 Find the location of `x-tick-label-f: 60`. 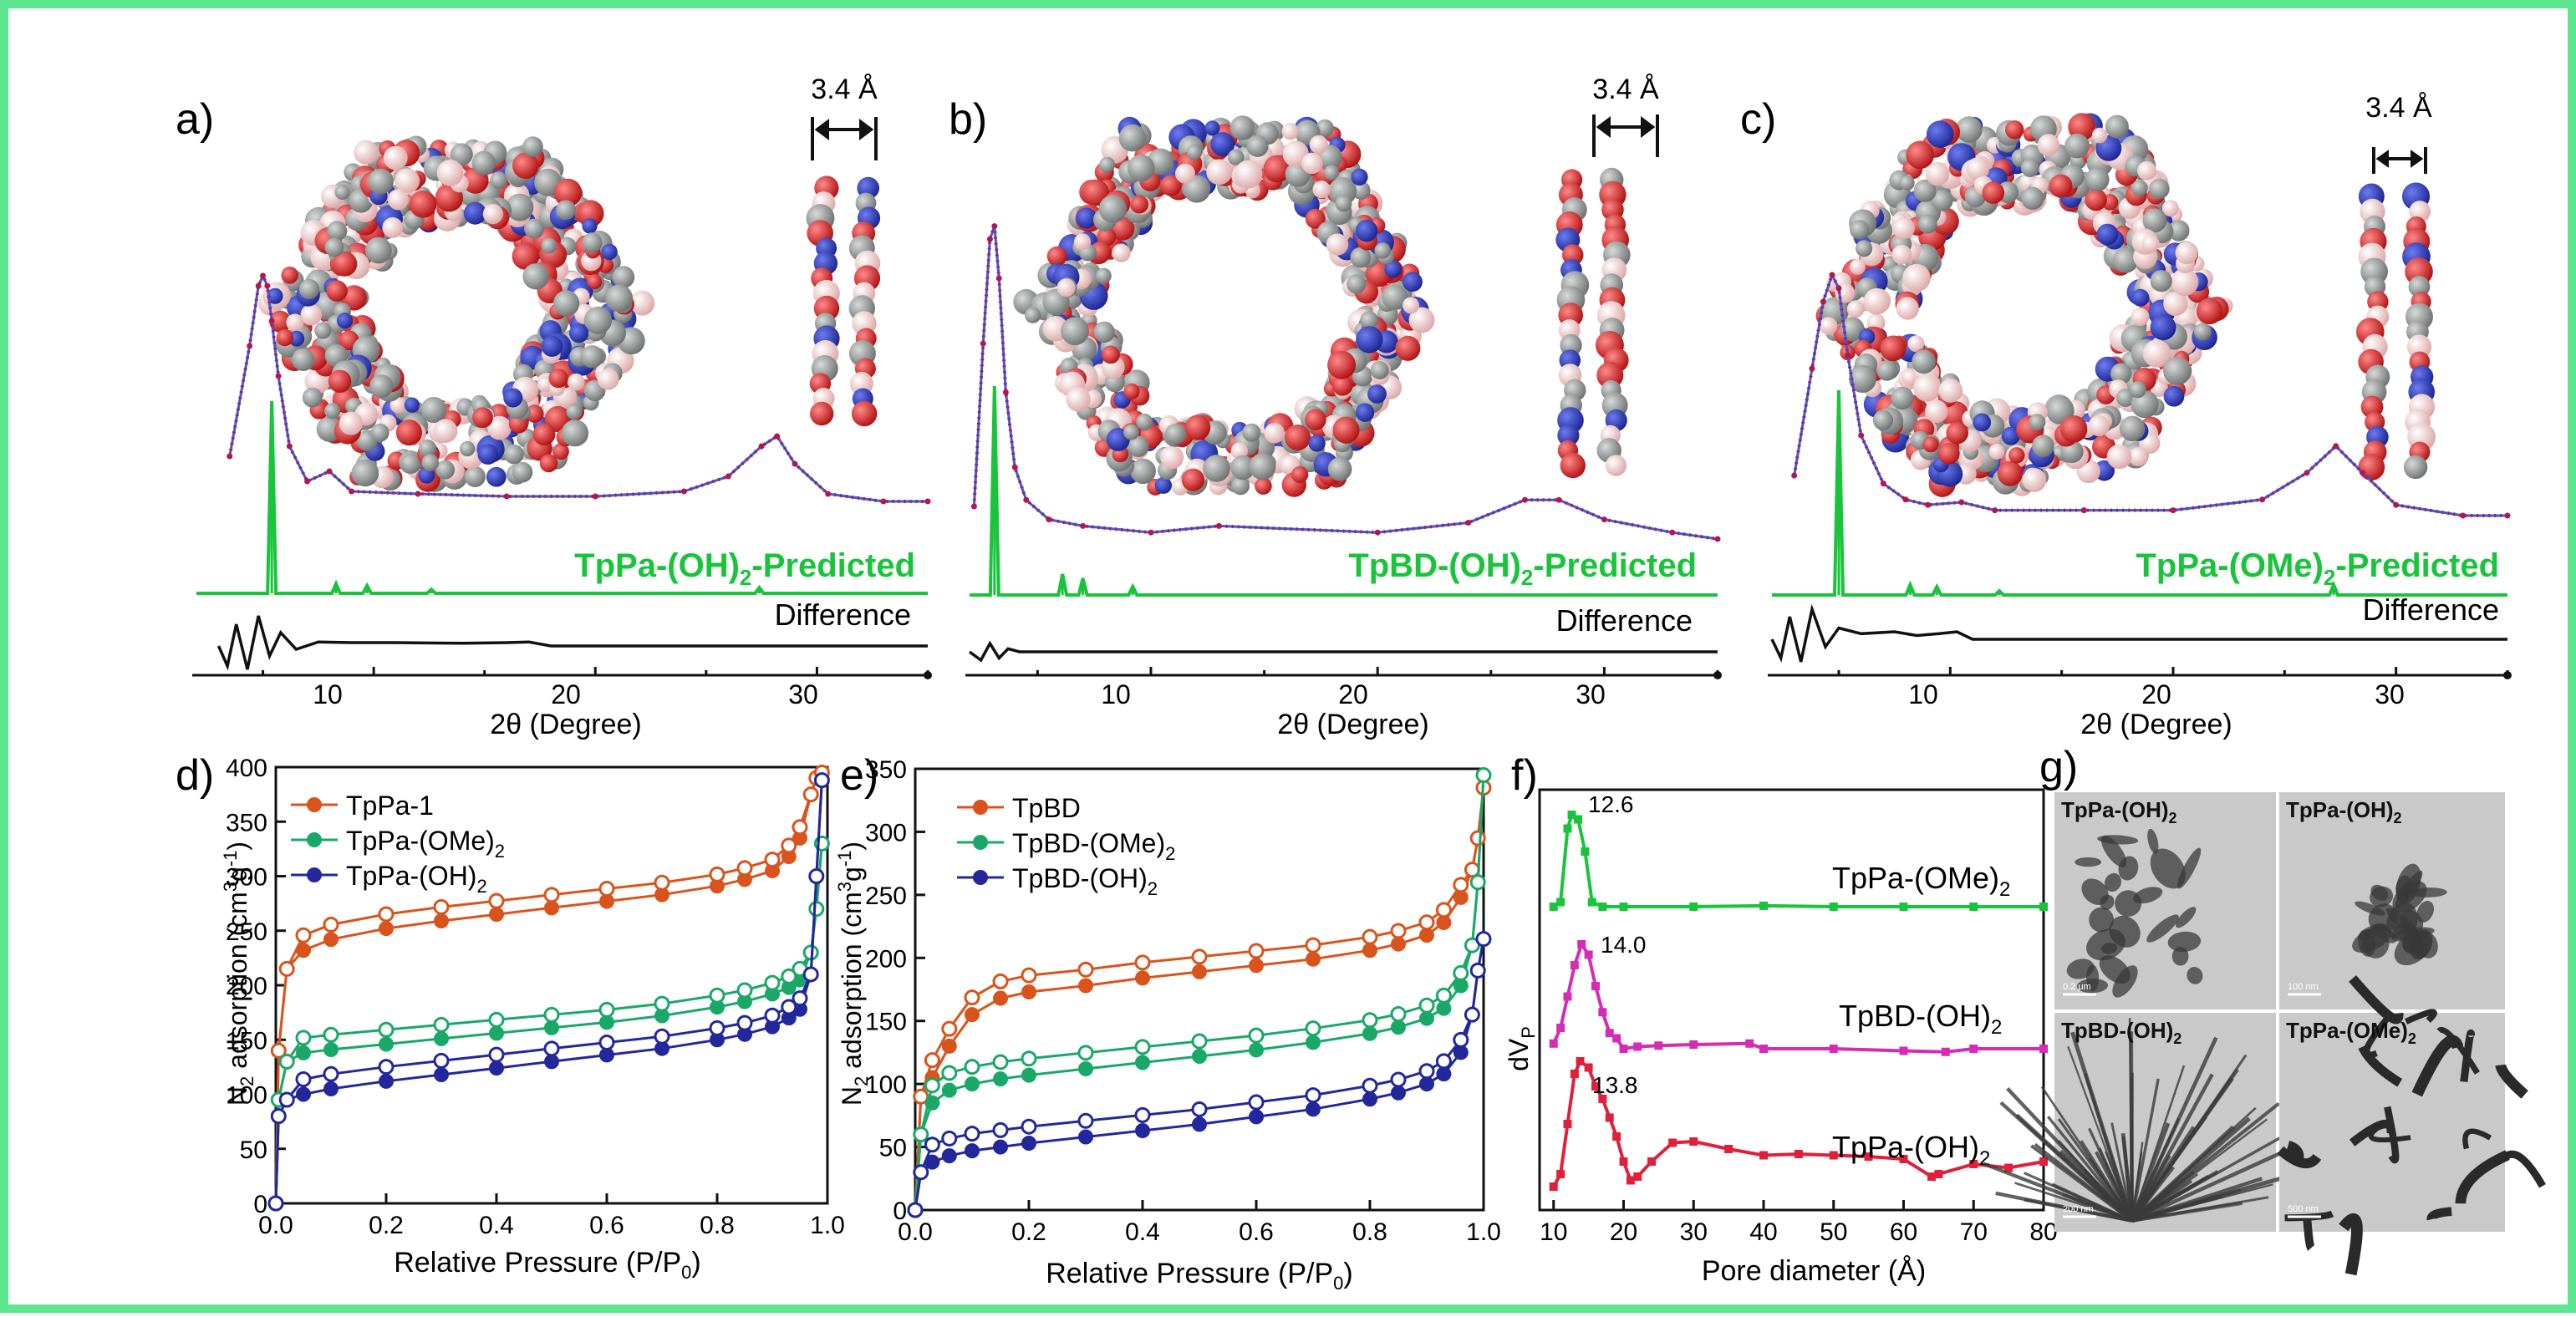

x-tick-label-f: 60 is located at coordinates (1903, 1232).